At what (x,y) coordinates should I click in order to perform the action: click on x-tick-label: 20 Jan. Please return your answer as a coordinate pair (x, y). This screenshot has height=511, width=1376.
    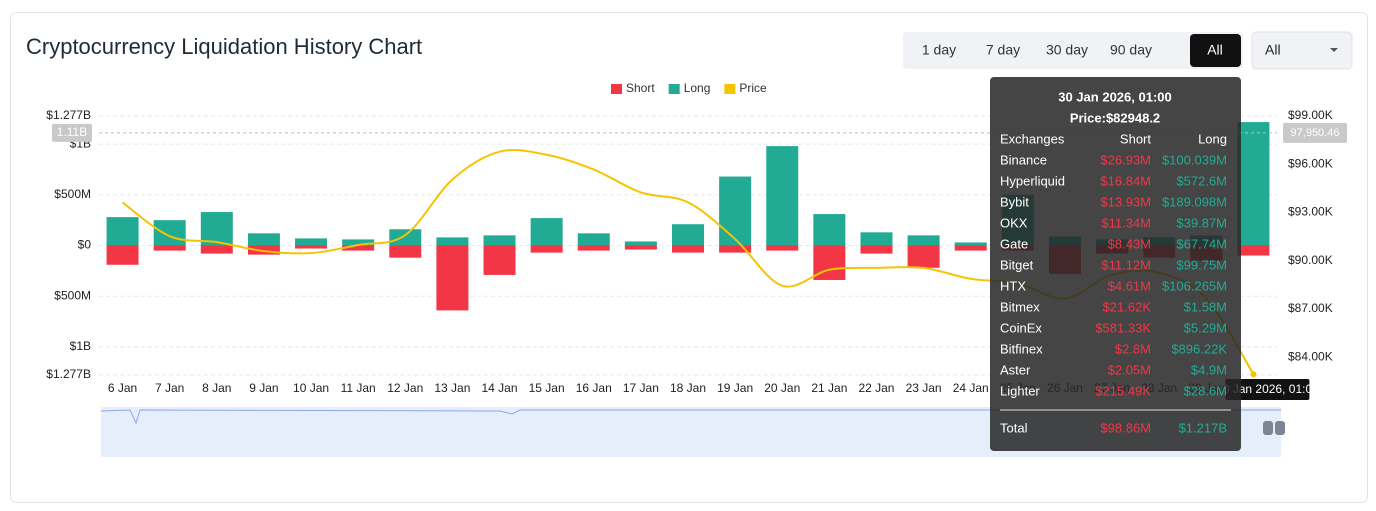
    Looking at the image, I should click on (782, 388).